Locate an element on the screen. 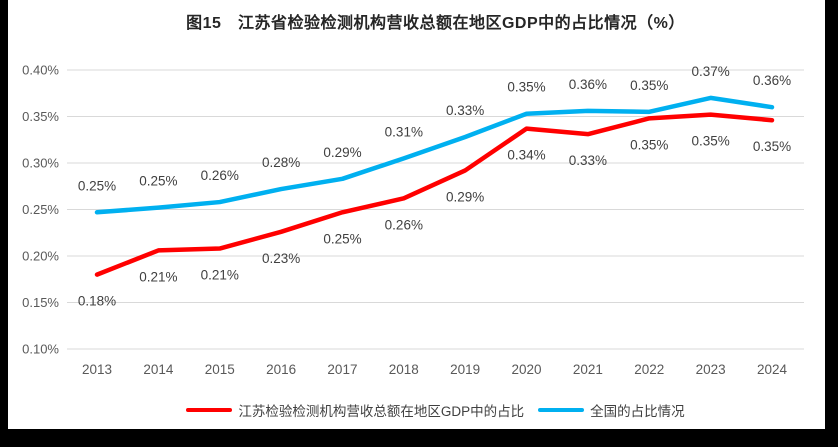  data-label: 0.18% is located at coordinates (97, 301).